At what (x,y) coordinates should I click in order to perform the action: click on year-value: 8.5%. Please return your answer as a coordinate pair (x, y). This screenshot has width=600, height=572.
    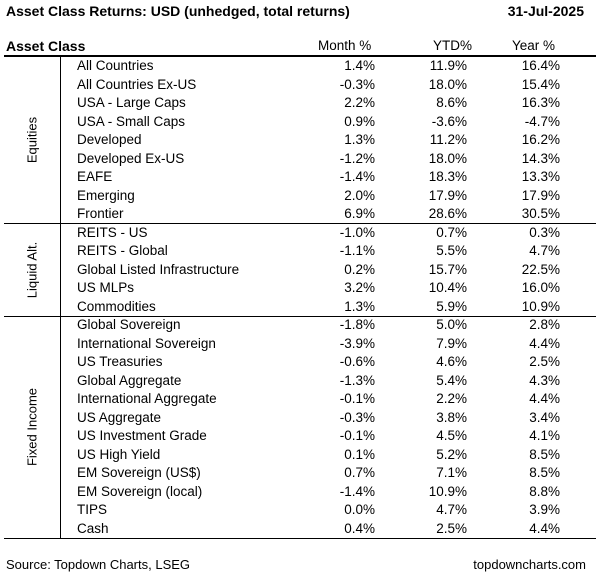
    Looking at the image, I should click on (544, 472).